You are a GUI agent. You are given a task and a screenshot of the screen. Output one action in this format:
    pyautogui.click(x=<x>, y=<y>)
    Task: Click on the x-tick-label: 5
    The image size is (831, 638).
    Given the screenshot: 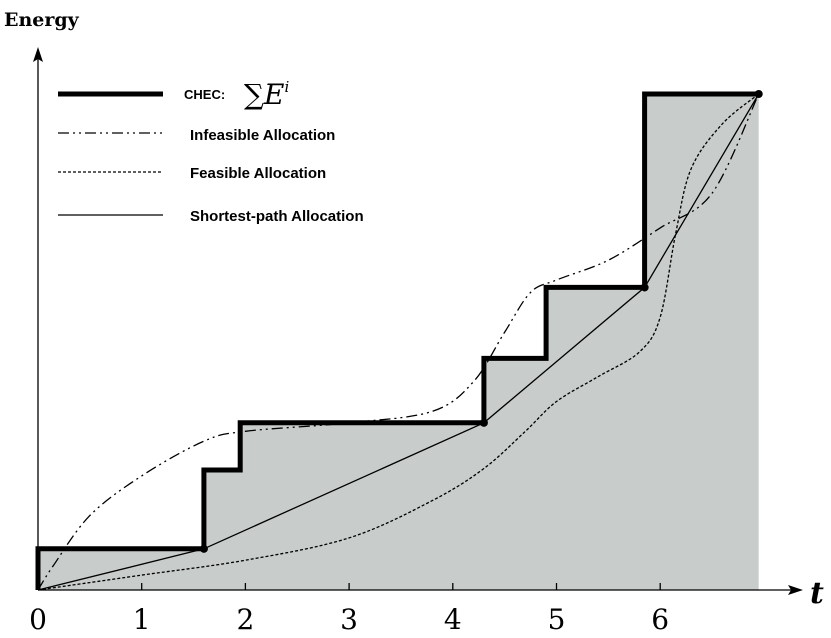 What is the action you would take?
    pyautogui.click(x=557, y=619)
    